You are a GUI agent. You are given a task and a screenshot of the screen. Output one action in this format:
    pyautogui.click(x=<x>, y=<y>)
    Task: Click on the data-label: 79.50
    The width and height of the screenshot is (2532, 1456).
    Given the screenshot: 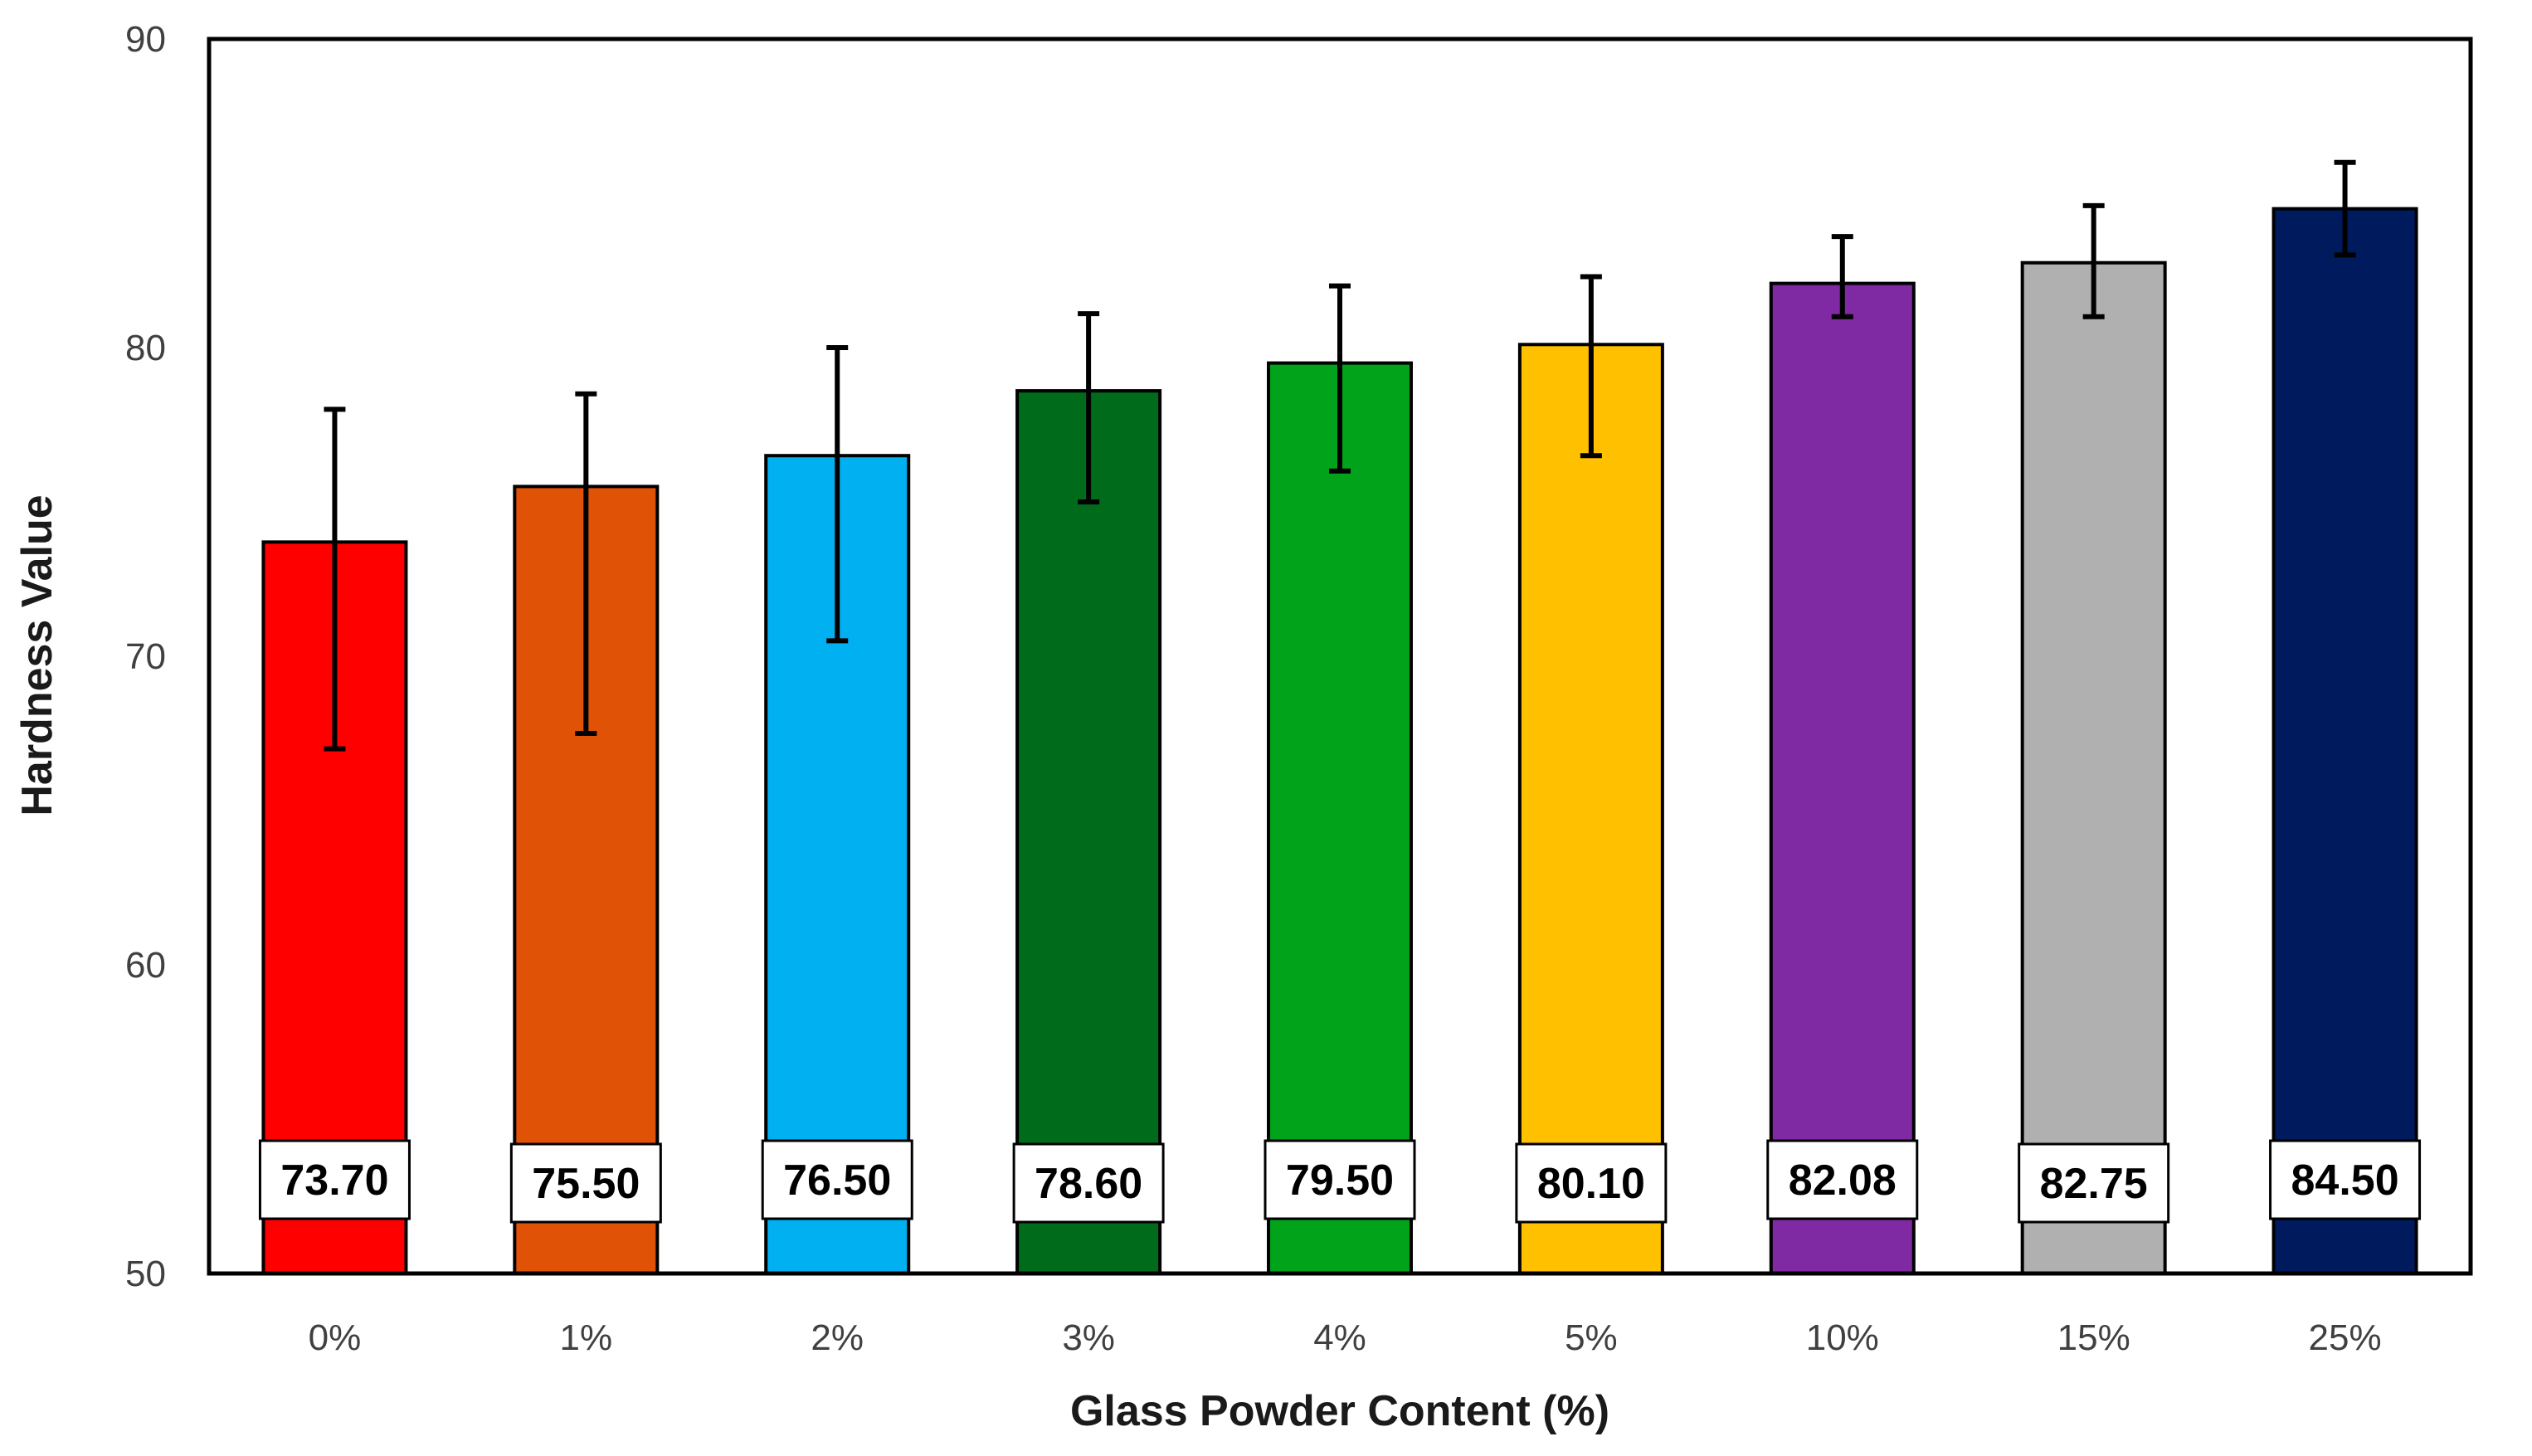 What is the action you would take?
    pyautogui.click(x=1340, y=1179)
    